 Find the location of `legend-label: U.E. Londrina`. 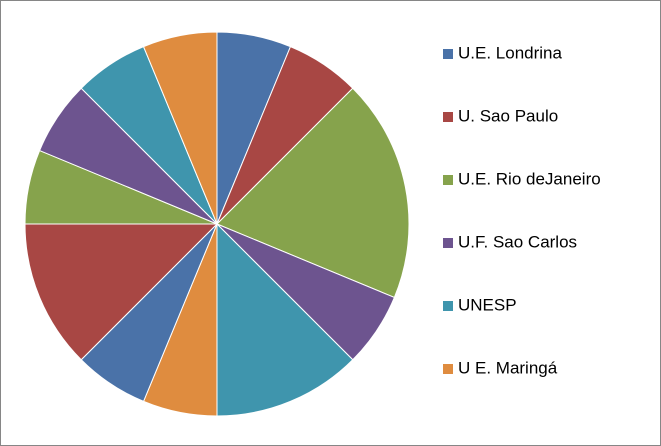

legend-label: U.E. Londrina is located at coordinates (510, 52).